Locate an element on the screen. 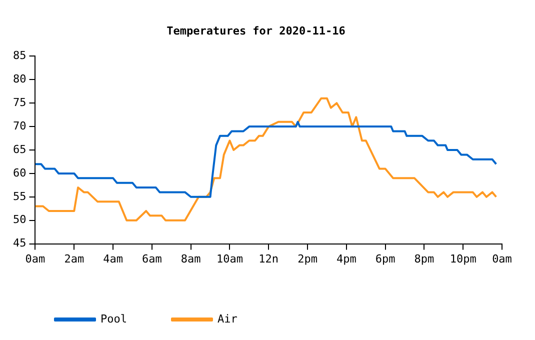  chart-title: Temperatures for 2020-11-16 is located at coordinates (256, 31).